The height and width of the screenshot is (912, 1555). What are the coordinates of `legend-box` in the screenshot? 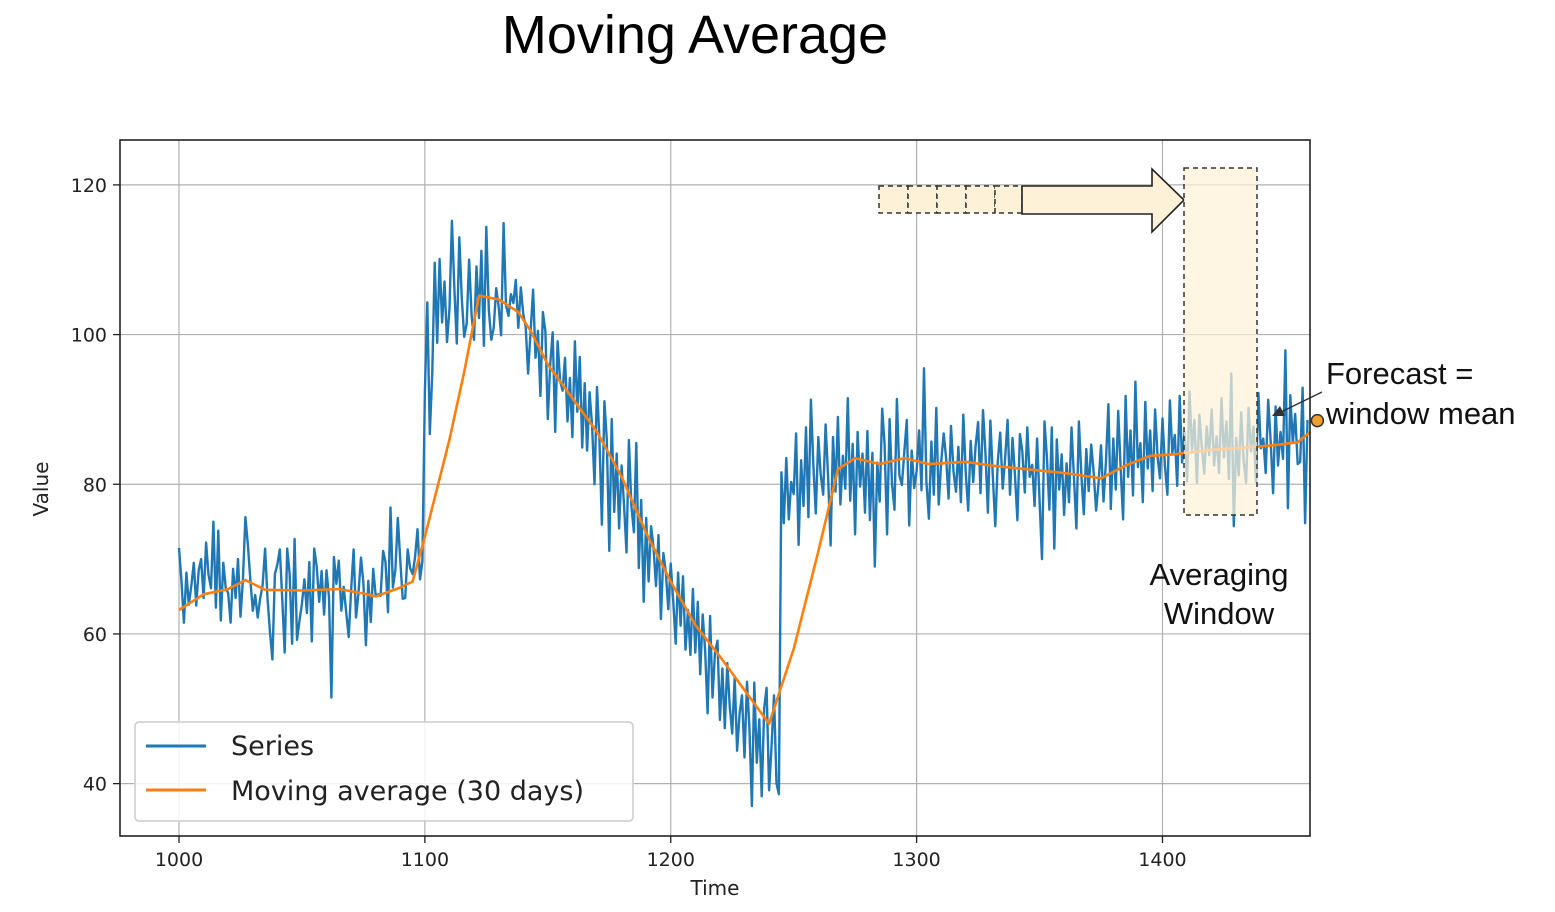 It's located at (384, 771).